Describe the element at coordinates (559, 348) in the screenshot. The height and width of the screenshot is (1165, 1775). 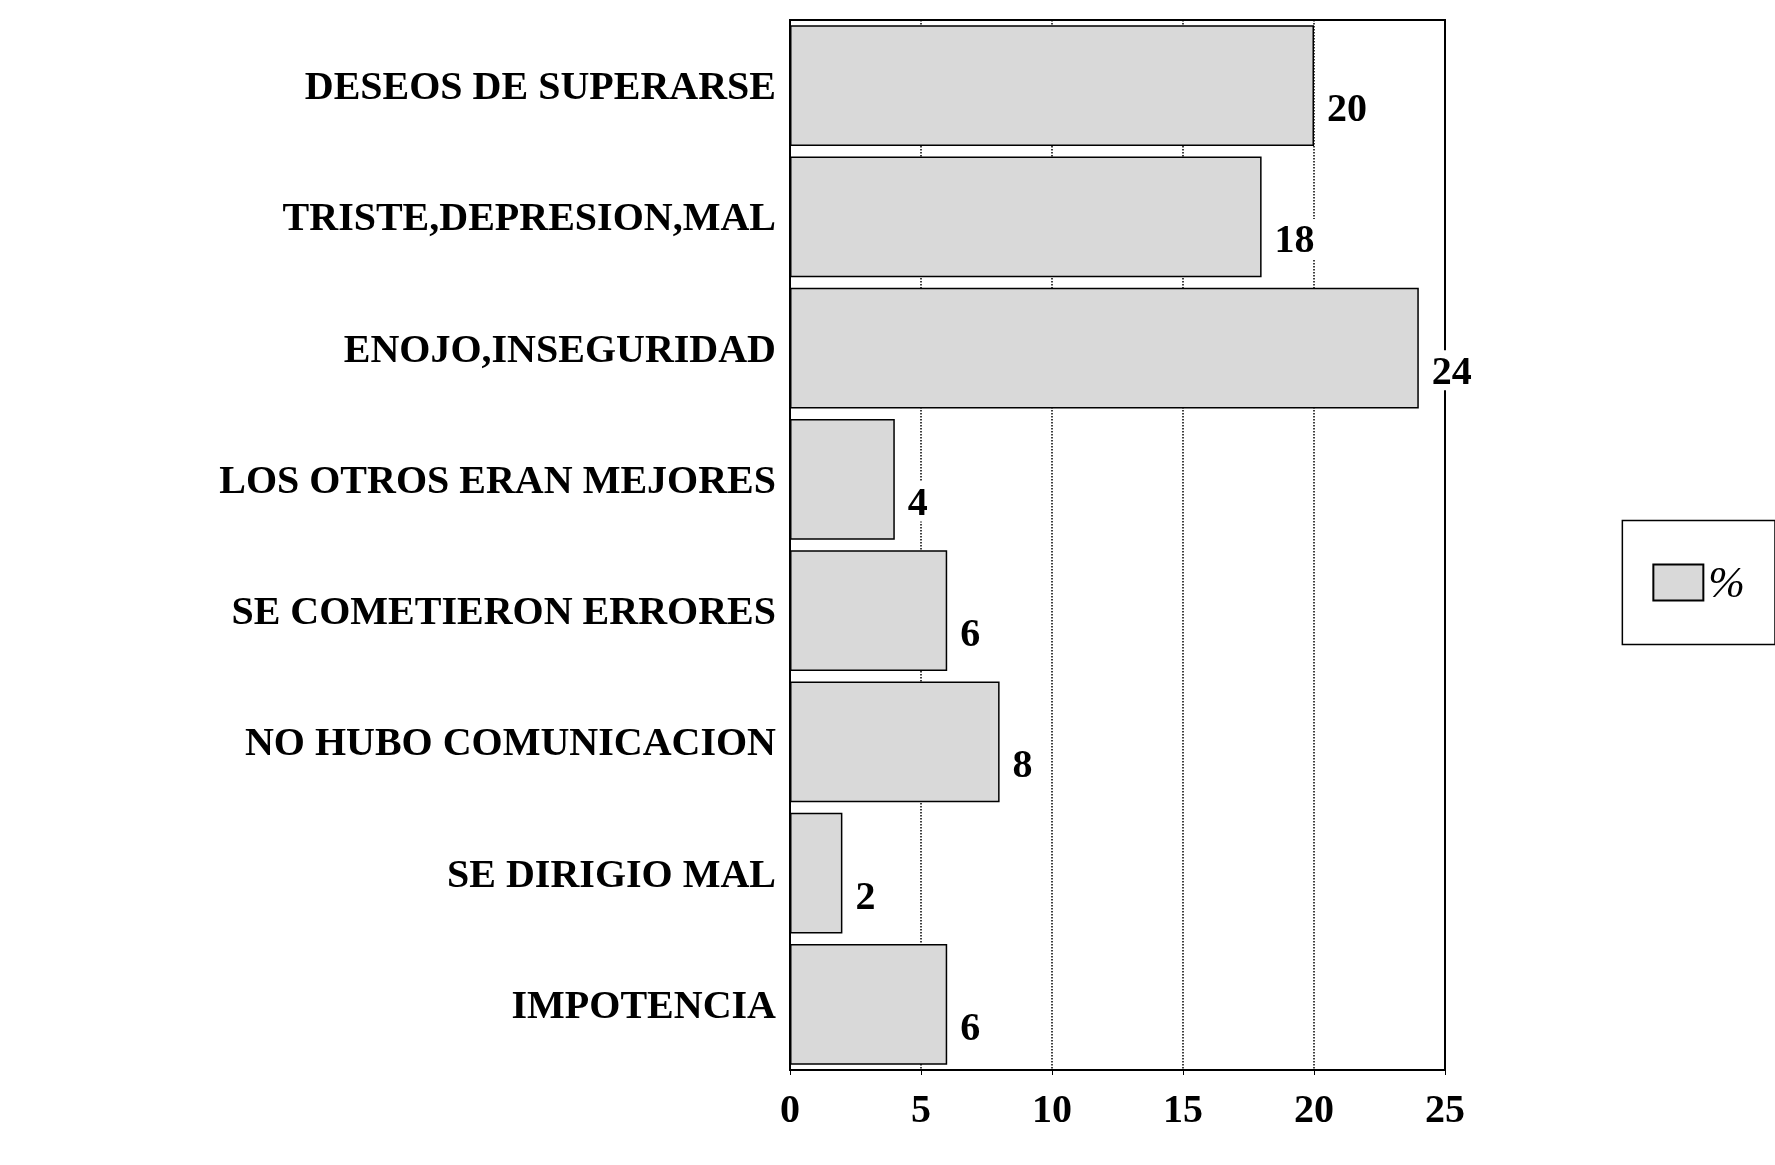
I see `y-tick-label: ENOJO,INSEGURIDAD` at that location.